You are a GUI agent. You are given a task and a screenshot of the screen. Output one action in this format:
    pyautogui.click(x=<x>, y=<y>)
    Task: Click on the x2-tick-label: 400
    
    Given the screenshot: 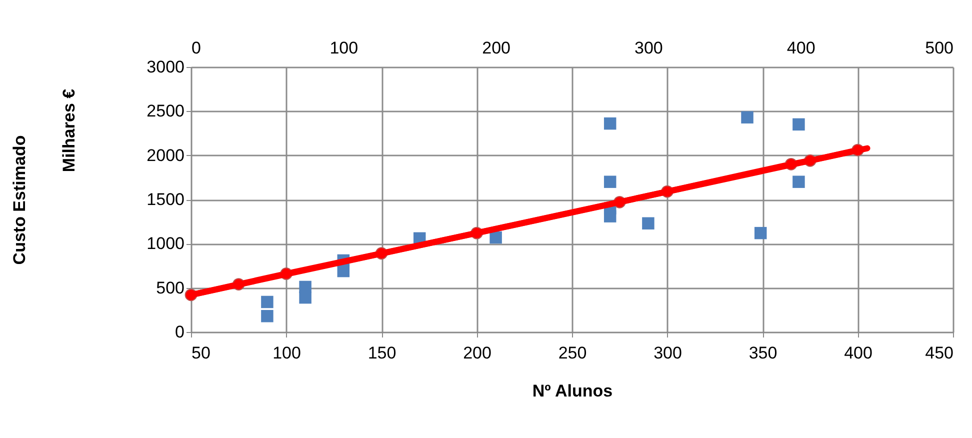 What is the action you would take?
    pyautogui.click(x=801, y=48)
    